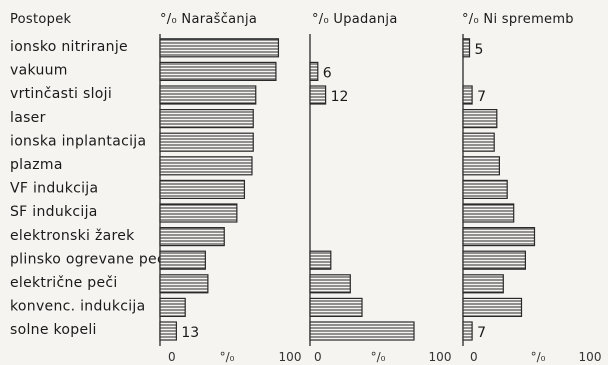  Describe the element at coordinates (64, 283) in the screenshot. I see `category-label: električne peči` at that location.